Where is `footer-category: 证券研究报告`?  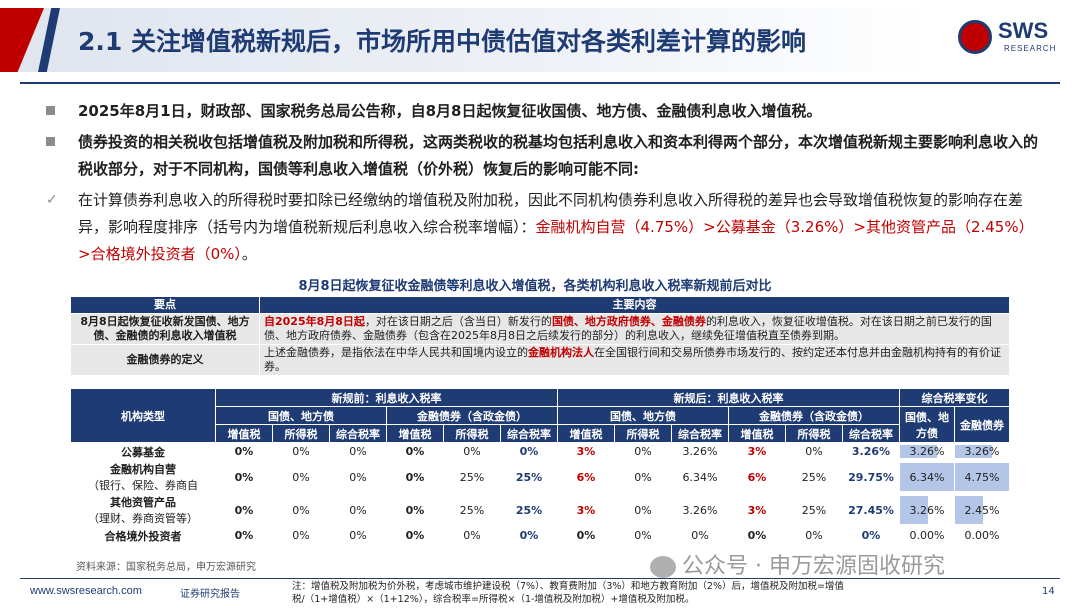 footer-category: 证券研究报告 is located at coordinates (210, 594).